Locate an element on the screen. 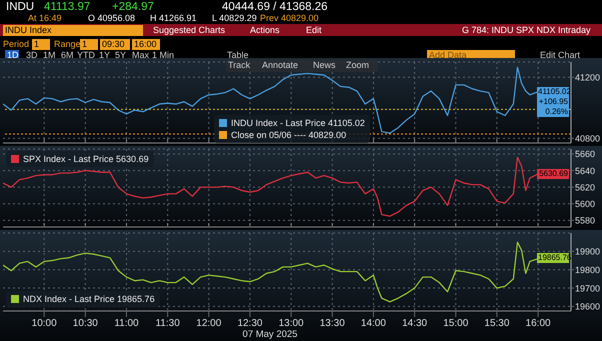 The height and width of the screenshot is (341, 602). text: YTD is located at coordinates (86, 55).